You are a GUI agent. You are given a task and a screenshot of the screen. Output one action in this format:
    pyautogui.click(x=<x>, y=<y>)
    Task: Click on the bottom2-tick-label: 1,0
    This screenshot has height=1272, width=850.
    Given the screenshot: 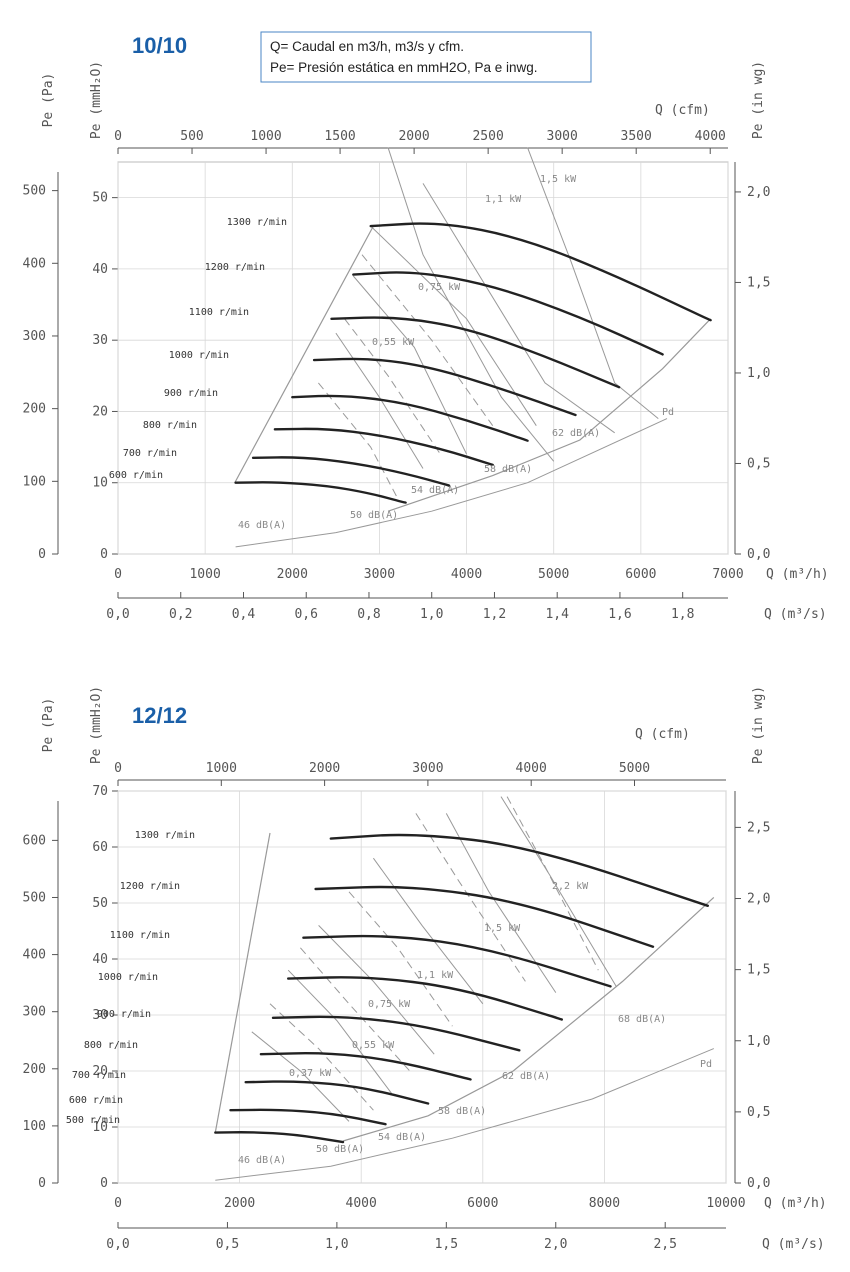 What is the action you would take?
    pyautogui.click(x=336, y=1244)
    